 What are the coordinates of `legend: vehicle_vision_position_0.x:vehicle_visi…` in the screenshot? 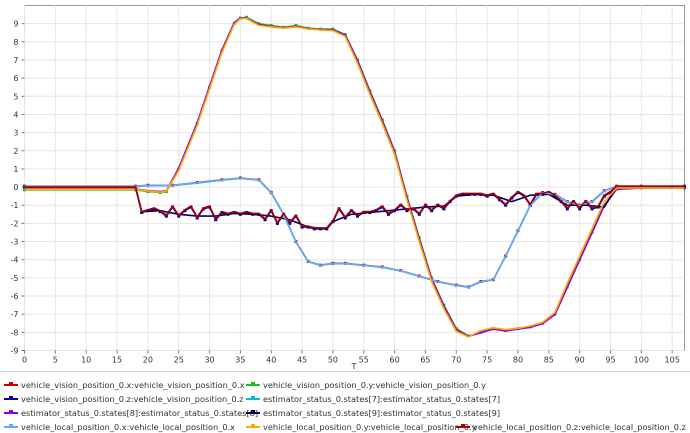 It's located at (345, 402).